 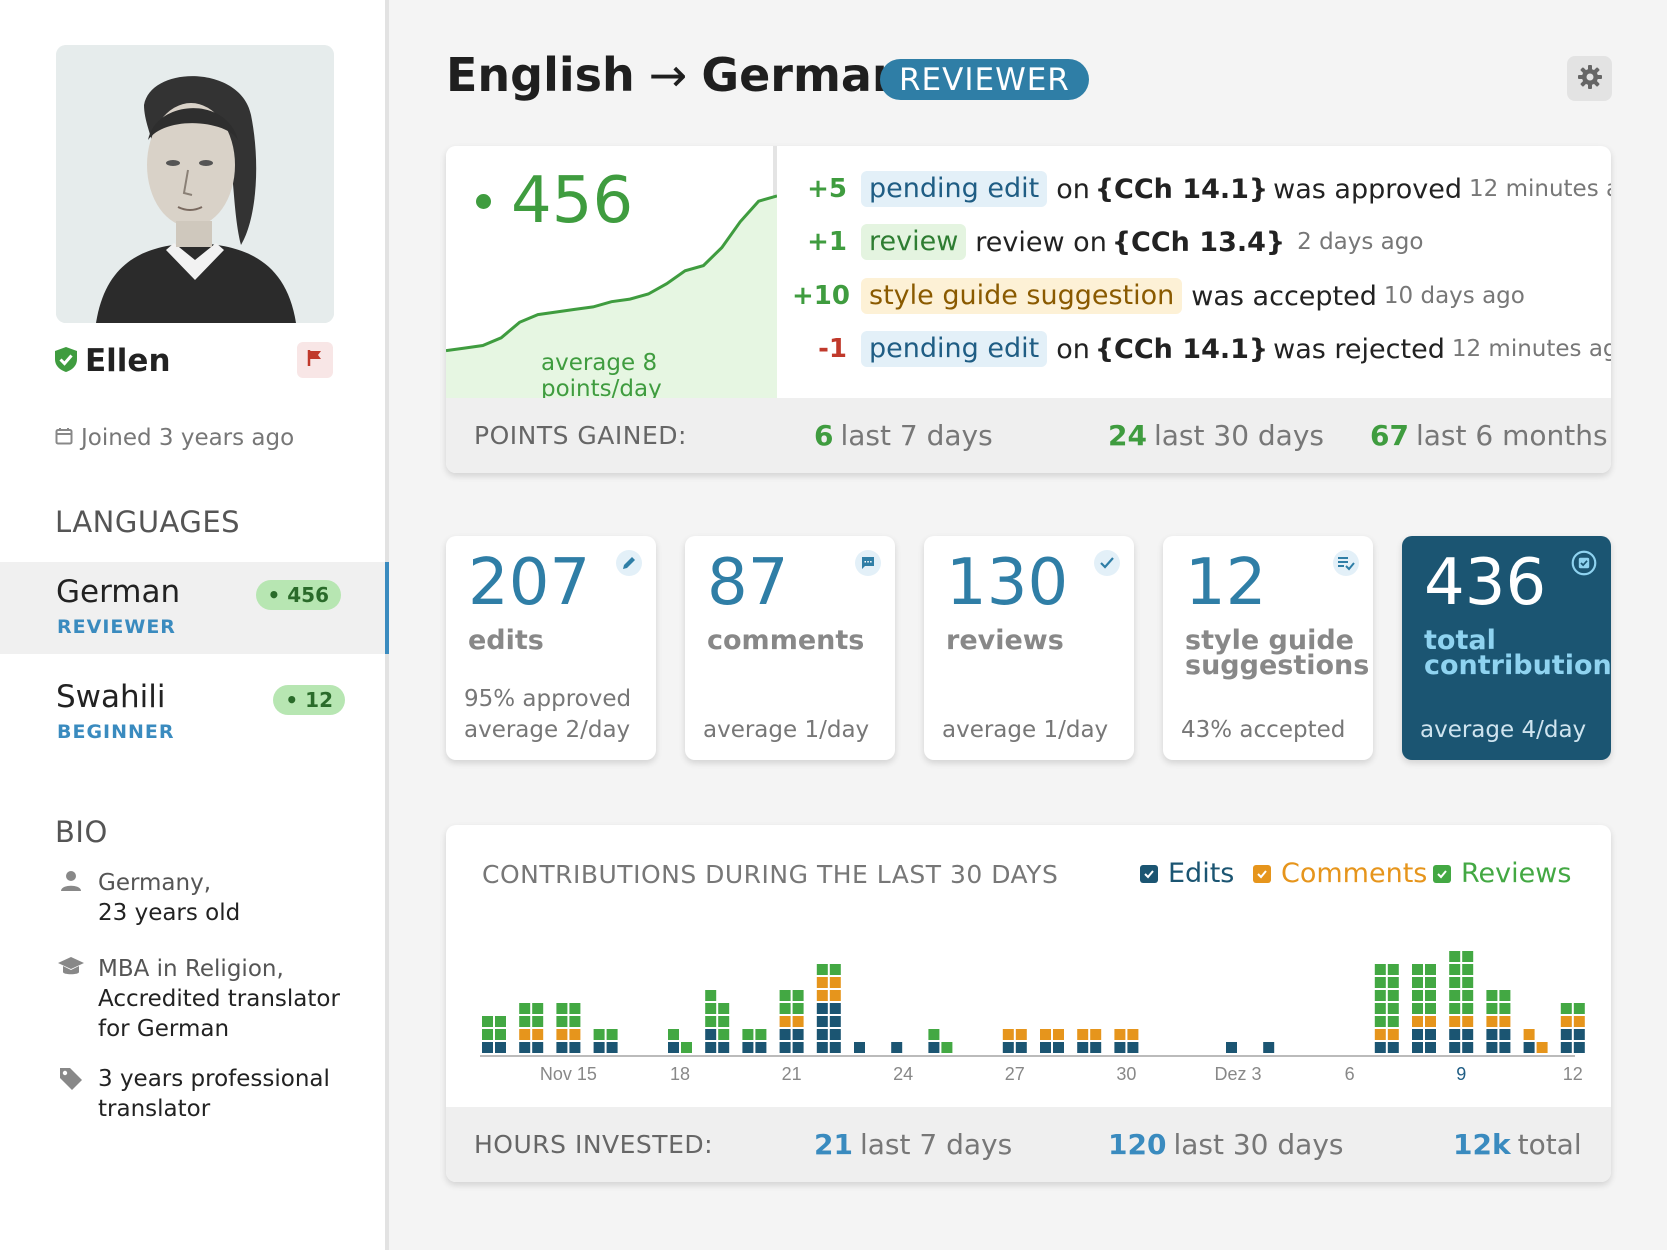 What do you see at coordinates (169, 913) in the screenshot?
I see `bio-age-line: 23 years old` at bounding box center [169, 913].